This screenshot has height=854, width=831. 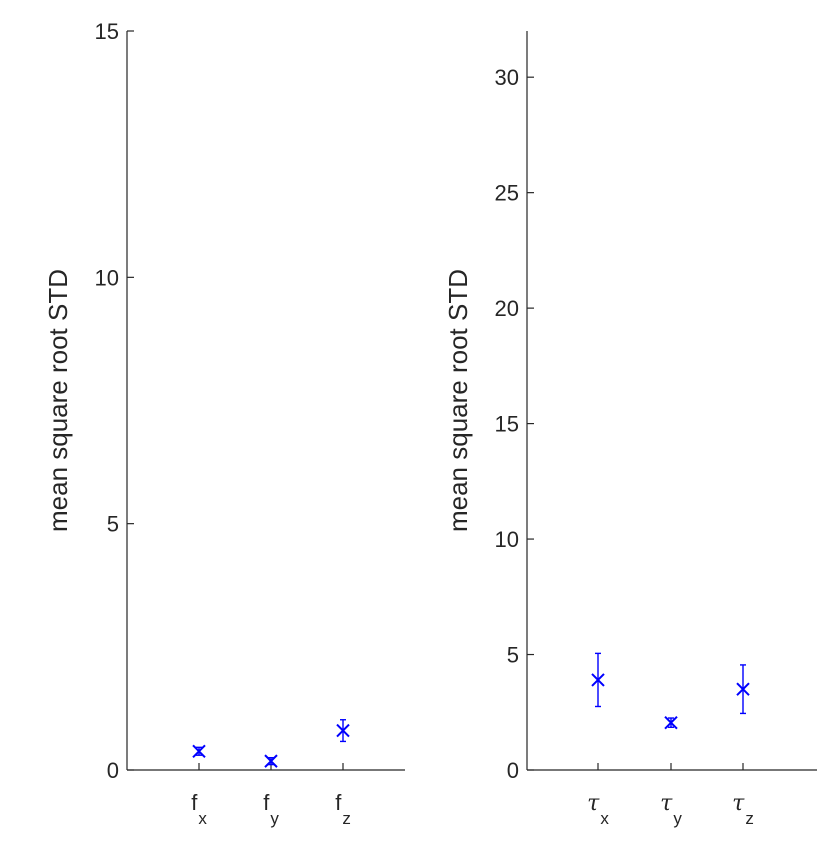 What do you see at coordinates (271, 809) in the screenshot?
I see `x-tick-label: fy` at bounding box center [271, 809].